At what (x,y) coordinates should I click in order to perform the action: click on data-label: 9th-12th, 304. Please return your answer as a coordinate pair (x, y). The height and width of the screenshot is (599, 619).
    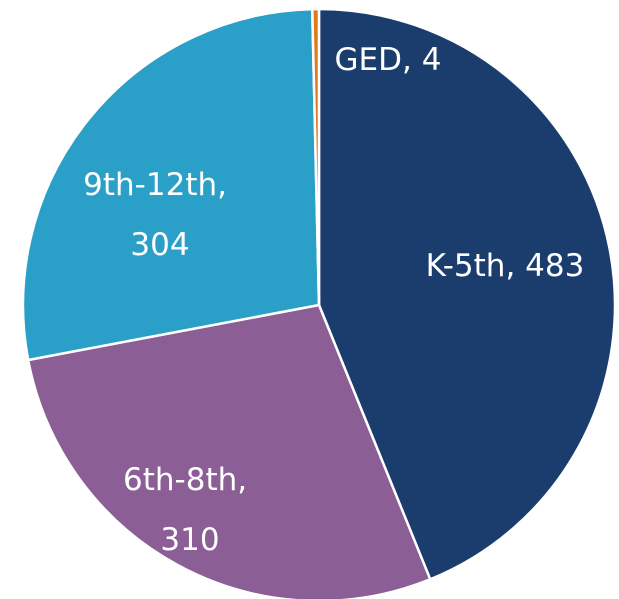
    Looking at the image, I should click on (160, 215).